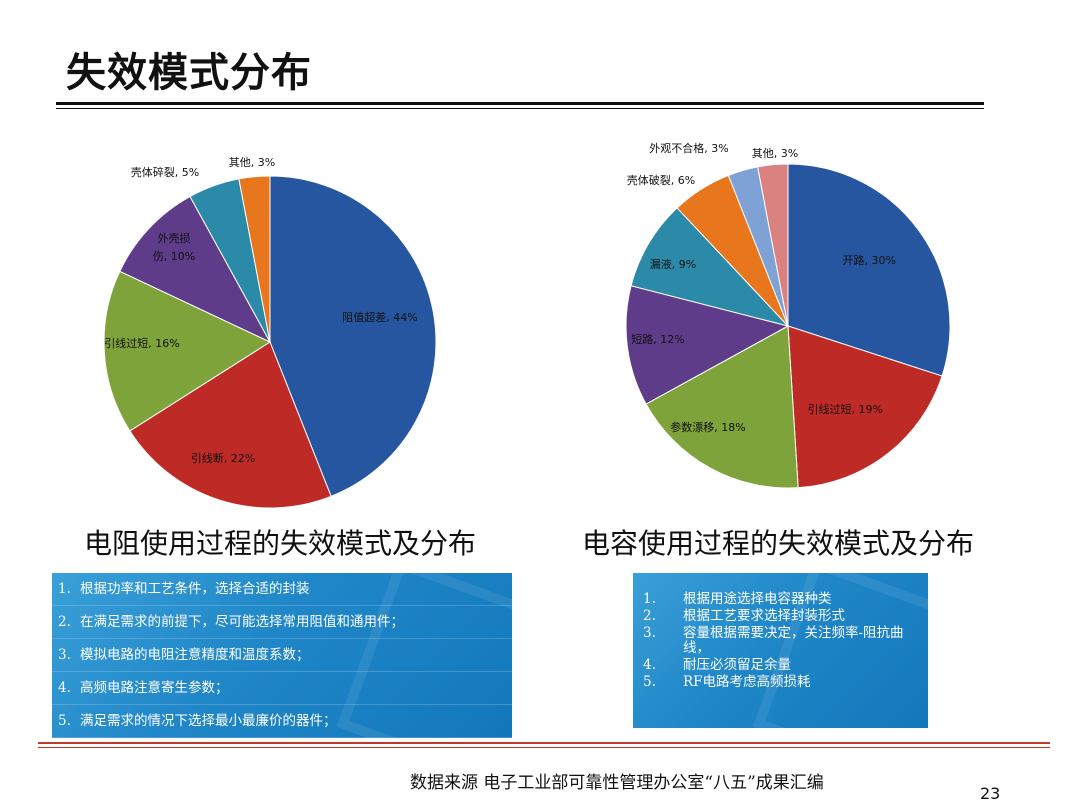  What do you see at coordinates (282, 688) in the screenshot?
I see `note-item: 4. 高频电路注意寄生参数；` at bounding box center [282, 688].